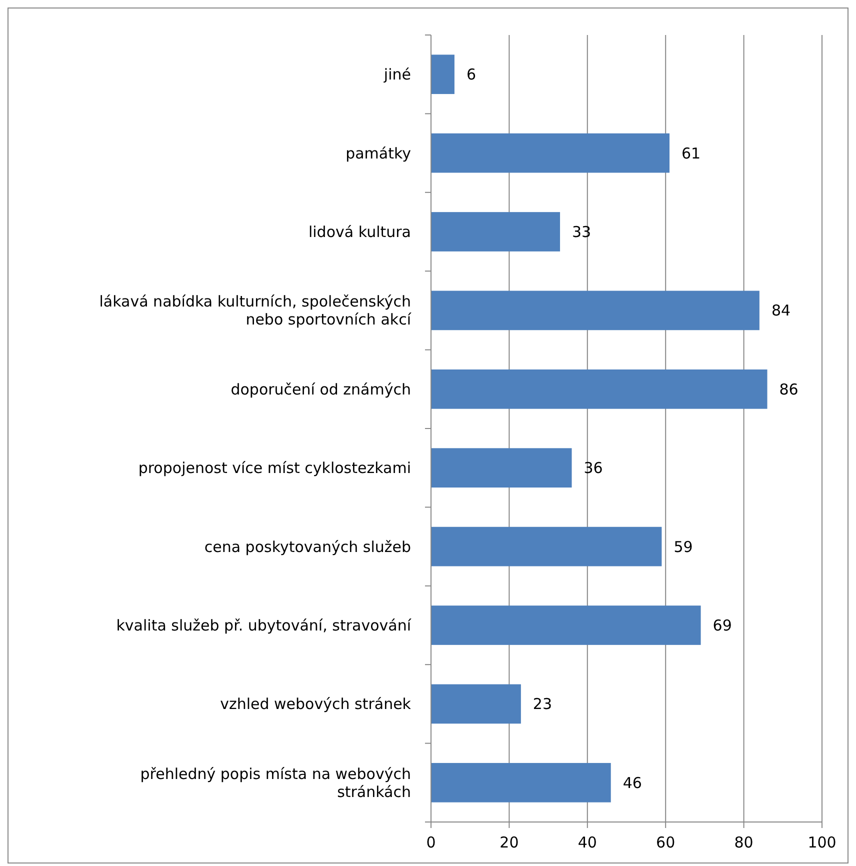 The image size is (856, 866). What do you see at coordinates (542, 704) in the screenshot?
I see `data-label: 23` at bounding box center [542, 704].